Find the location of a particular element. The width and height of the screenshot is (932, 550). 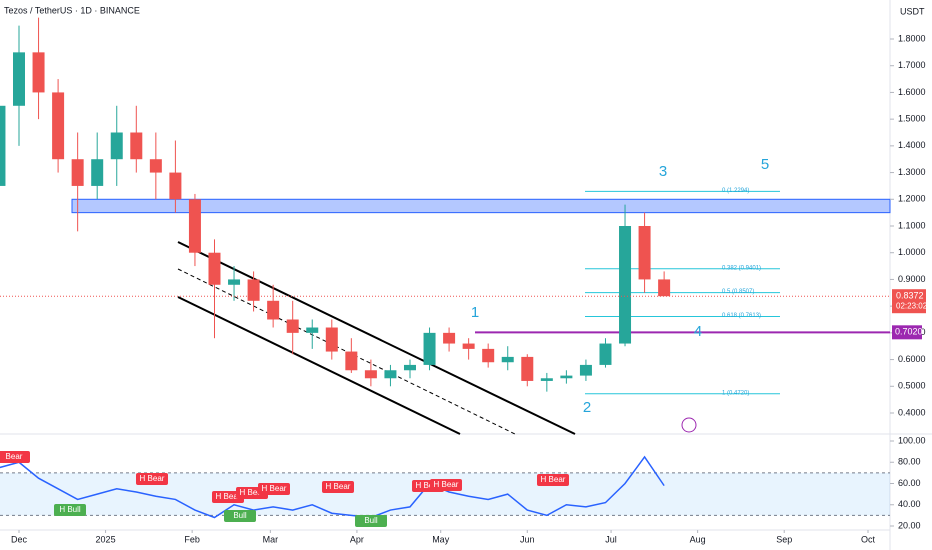

fib-label: 0 (1.2294) is located at coordinates (735, 191).